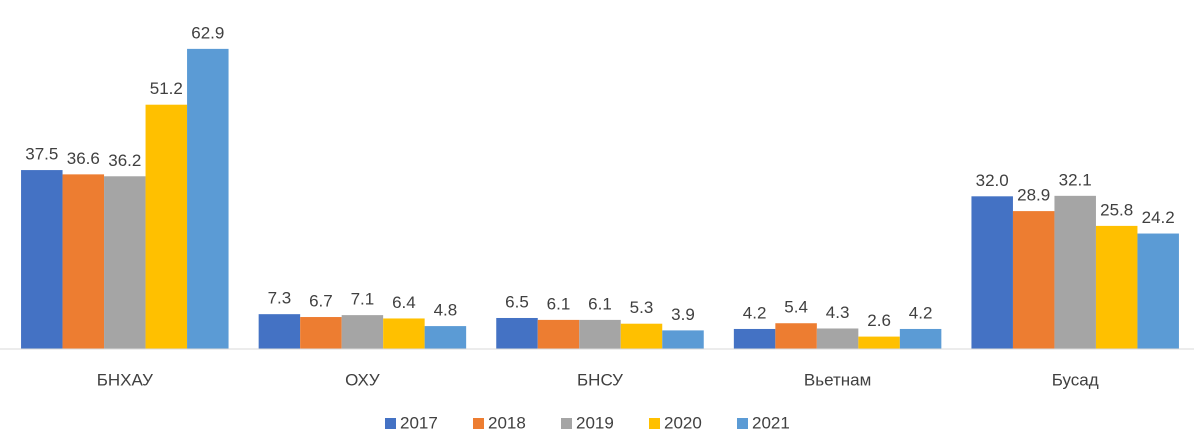  I want to click on data-label: 6.7, so click(321, 301).